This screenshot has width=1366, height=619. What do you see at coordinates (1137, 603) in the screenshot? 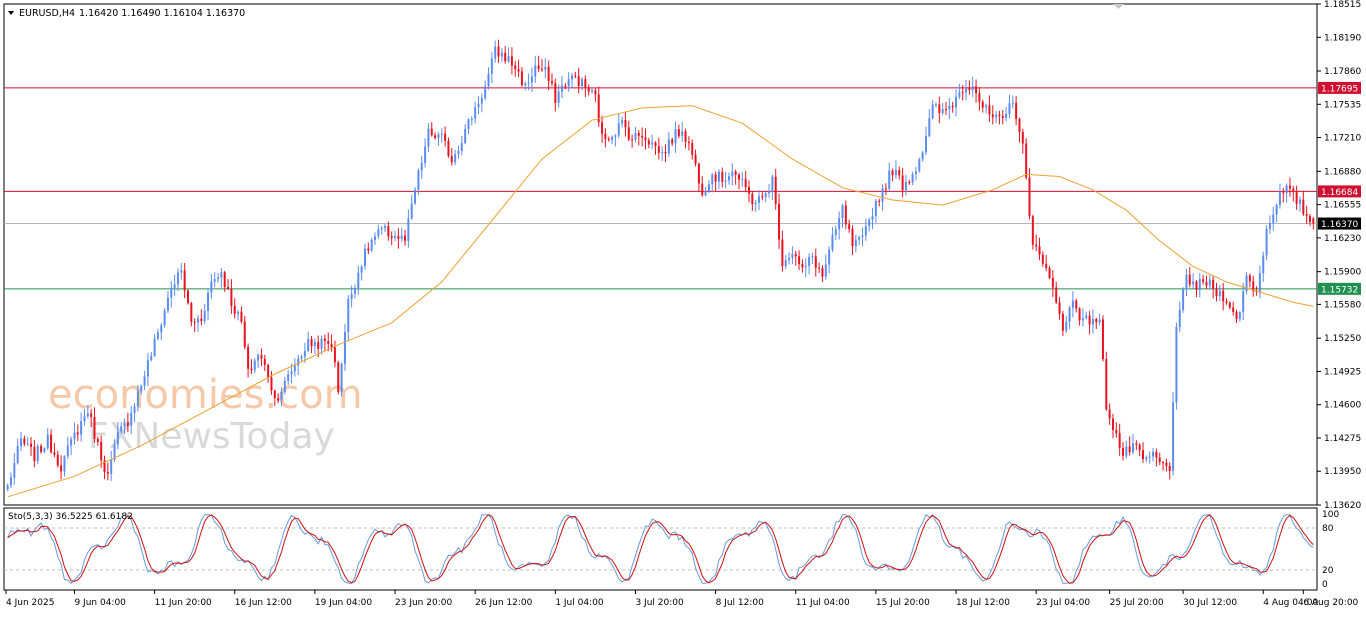
I see `x-tick-label: 25 Jul 20:00` at bounding box center [1137, 603].